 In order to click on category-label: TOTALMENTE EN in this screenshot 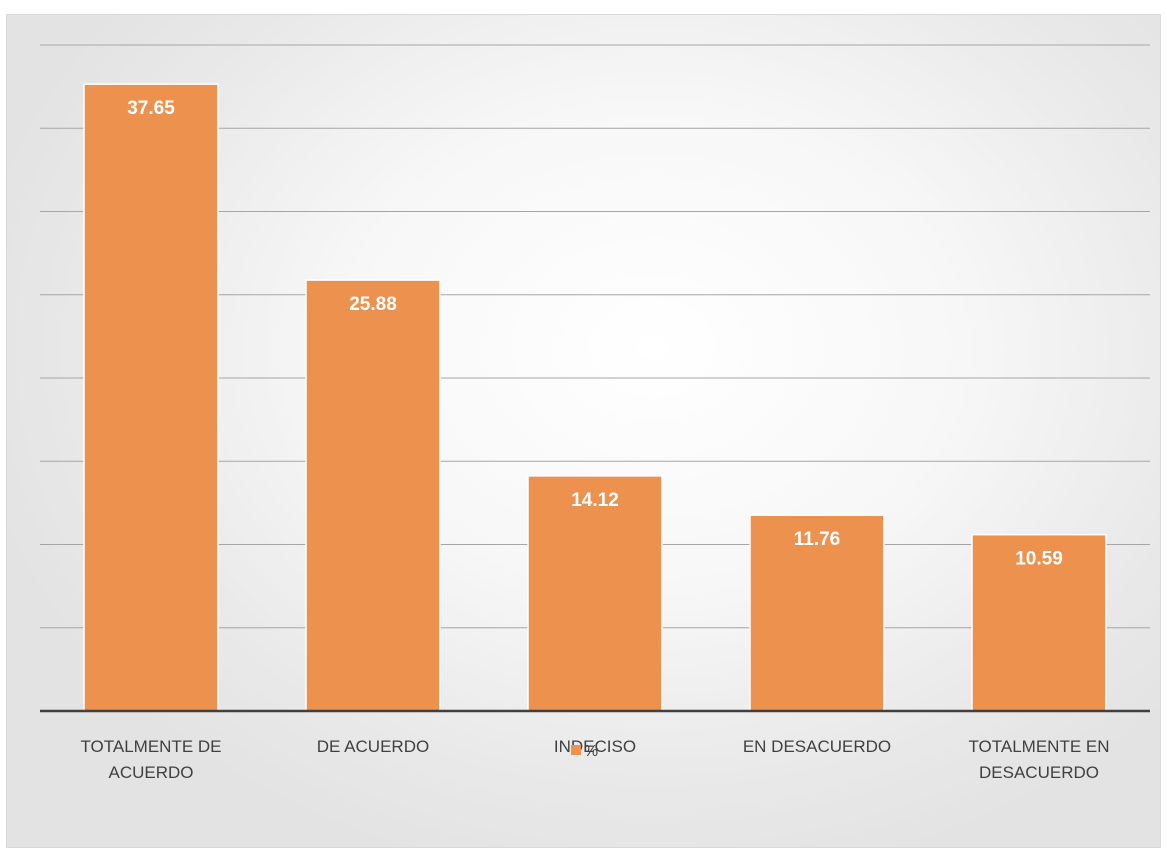, I will do `click(1038, 746)`.